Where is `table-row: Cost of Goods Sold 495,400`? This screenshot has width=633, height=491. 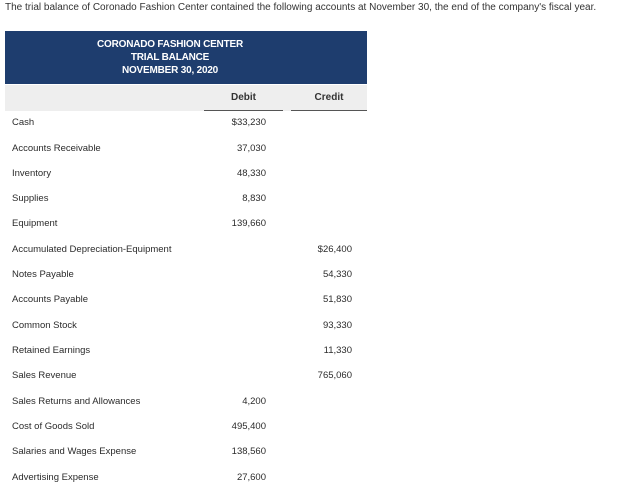
table-row: Cost of Goods Sold 495,400 is located at coordinates (190, 427).